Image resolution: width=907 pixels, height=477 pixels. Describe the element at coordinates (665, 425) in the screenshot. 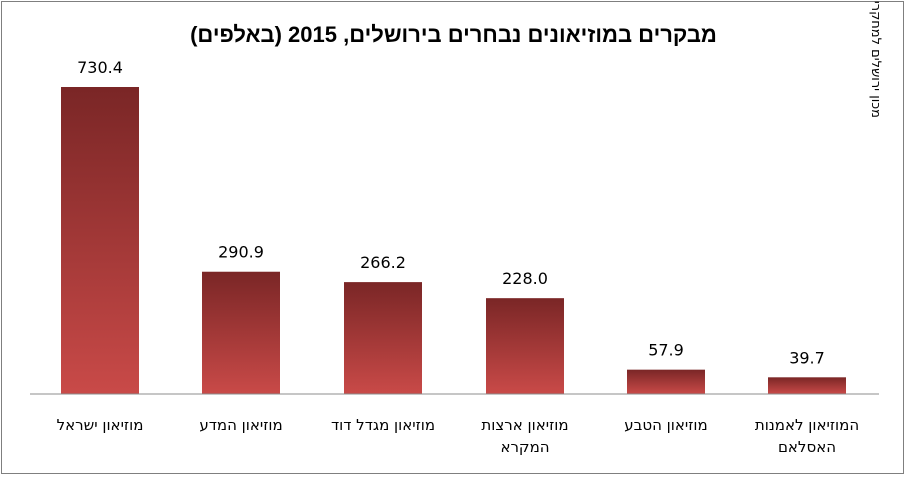

I see `category-label: מוזיאון הטבע` at that location.